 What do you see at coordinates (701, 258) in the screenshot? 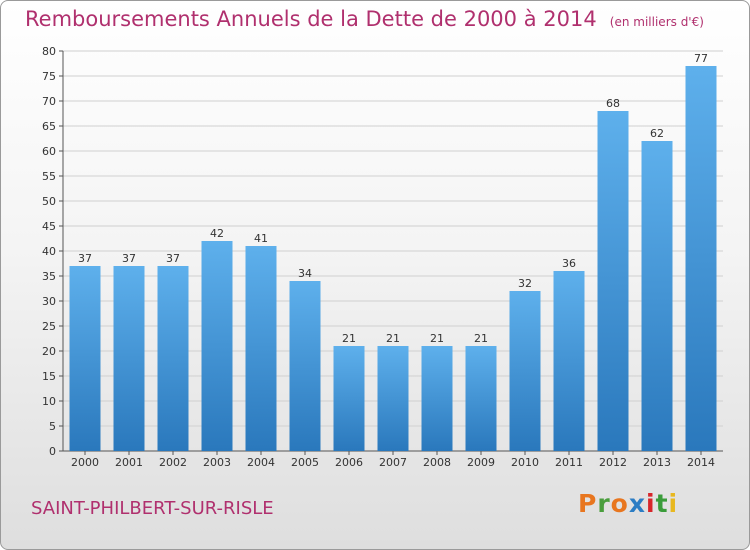
I see `bar-2014` at bounding box center [701, 258].